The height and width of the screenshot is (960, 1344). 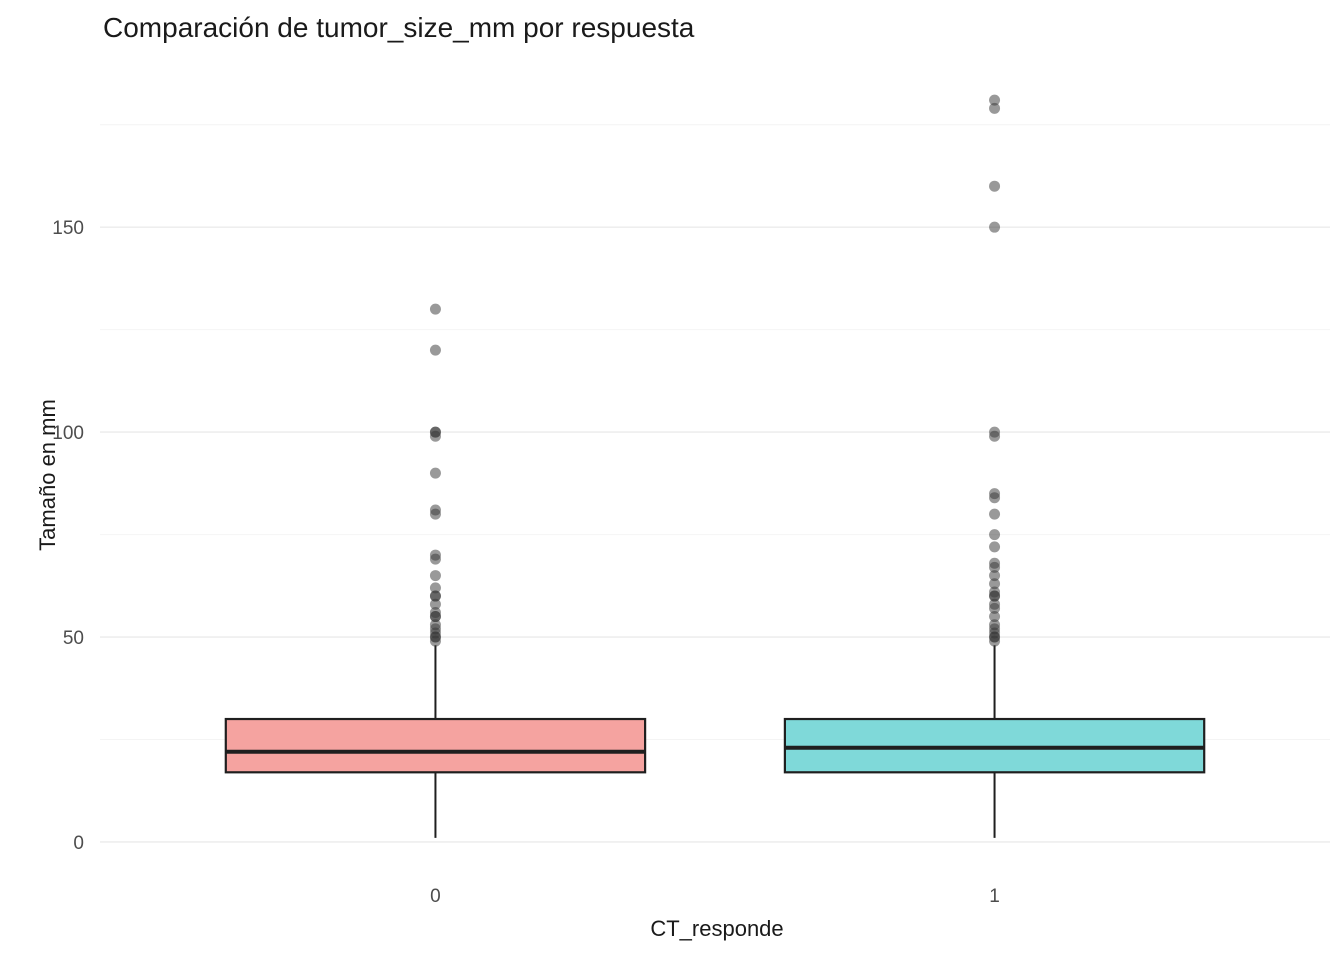 What do you see at coordinates (994, 896) in the screenshot?
I see `x-tick-label: 1` at bounding box center [994, 896].